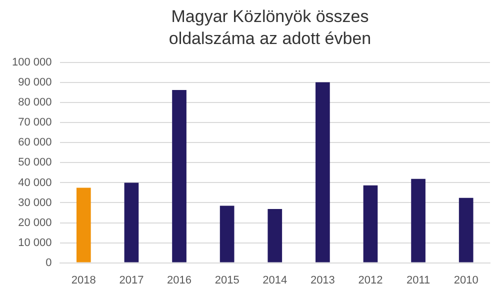 The height and width of the screenshot is (294, 500). What do you see at coordinates (35, 202) in the screenshot?
I see `y-tick-label: 30 000` at bounding box center [35, 202].